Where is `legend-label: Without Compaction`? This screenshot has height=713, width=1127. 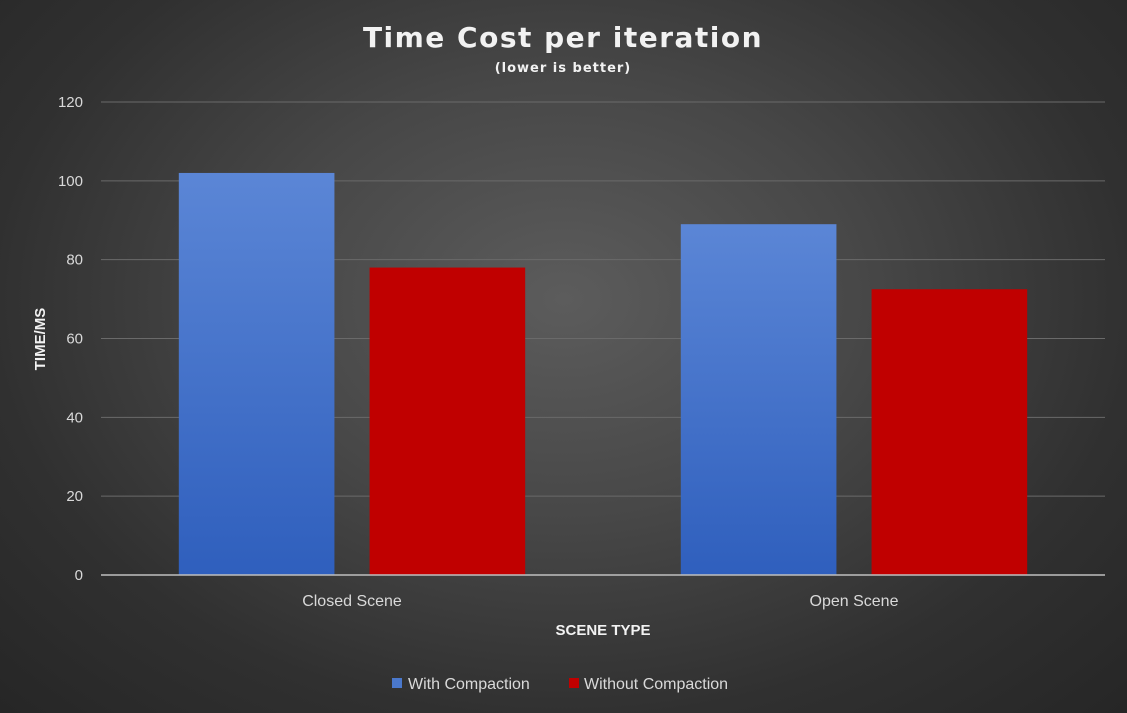 legend-label: Without Compaction is located at coordinates (656, 684).